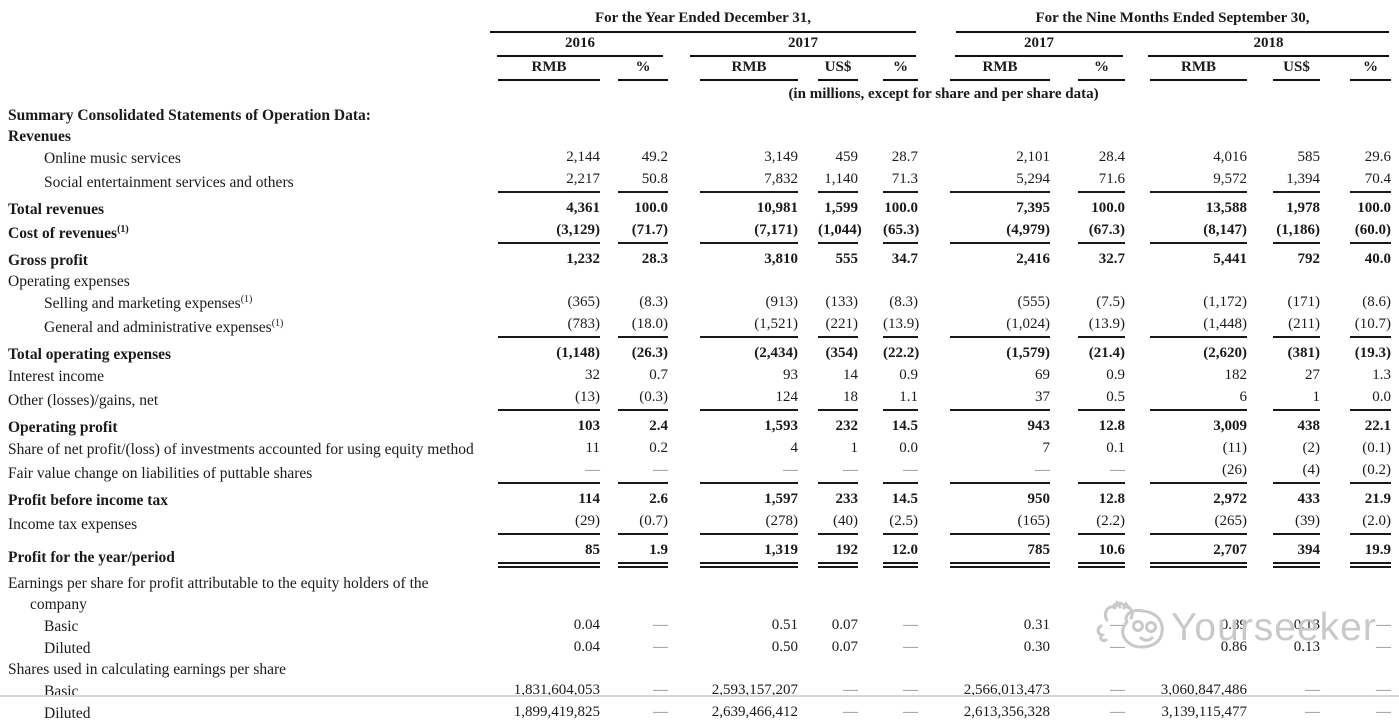 The width and height of the screenshot is (1399, 724). Describe the element at coordinates (244, 399) in the screenshot. I see `row-label: Other (losses)/gains, net` at that location.